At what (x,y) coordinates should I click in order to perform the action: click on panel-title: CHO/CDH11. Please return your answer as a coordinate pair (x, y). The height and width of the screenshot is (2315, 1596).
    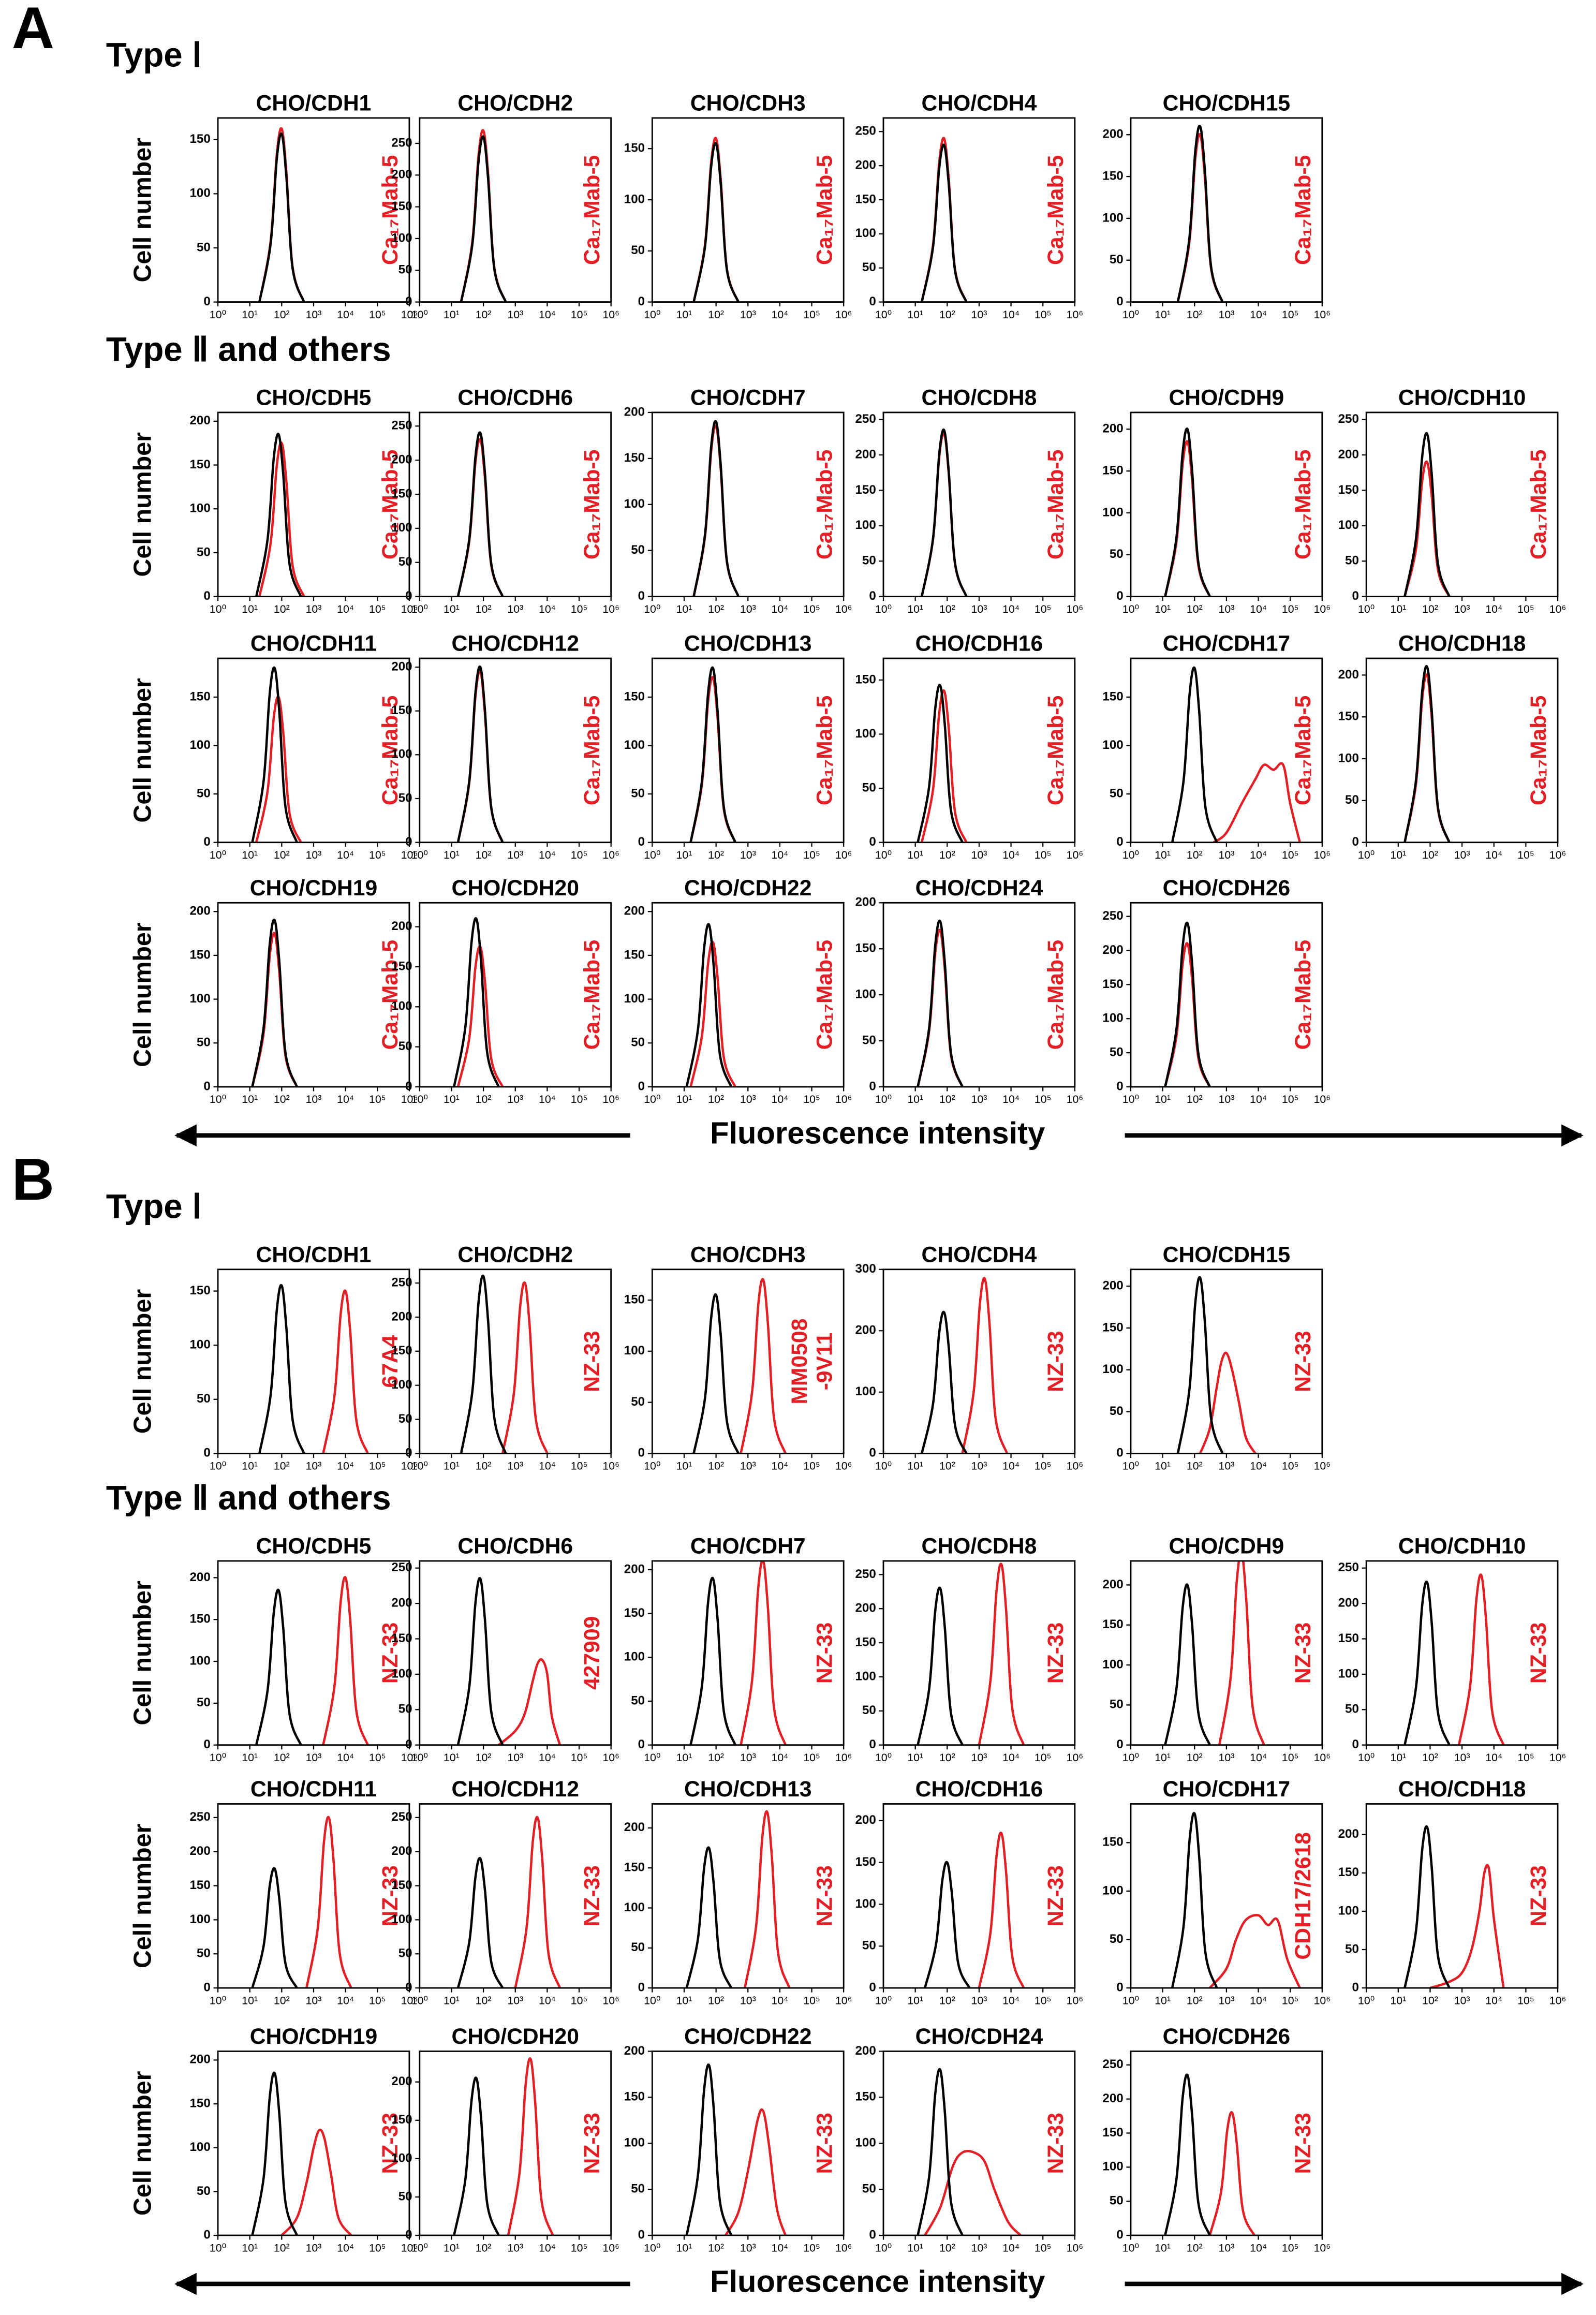
    Looking at the image, I should click on (313, 1790).